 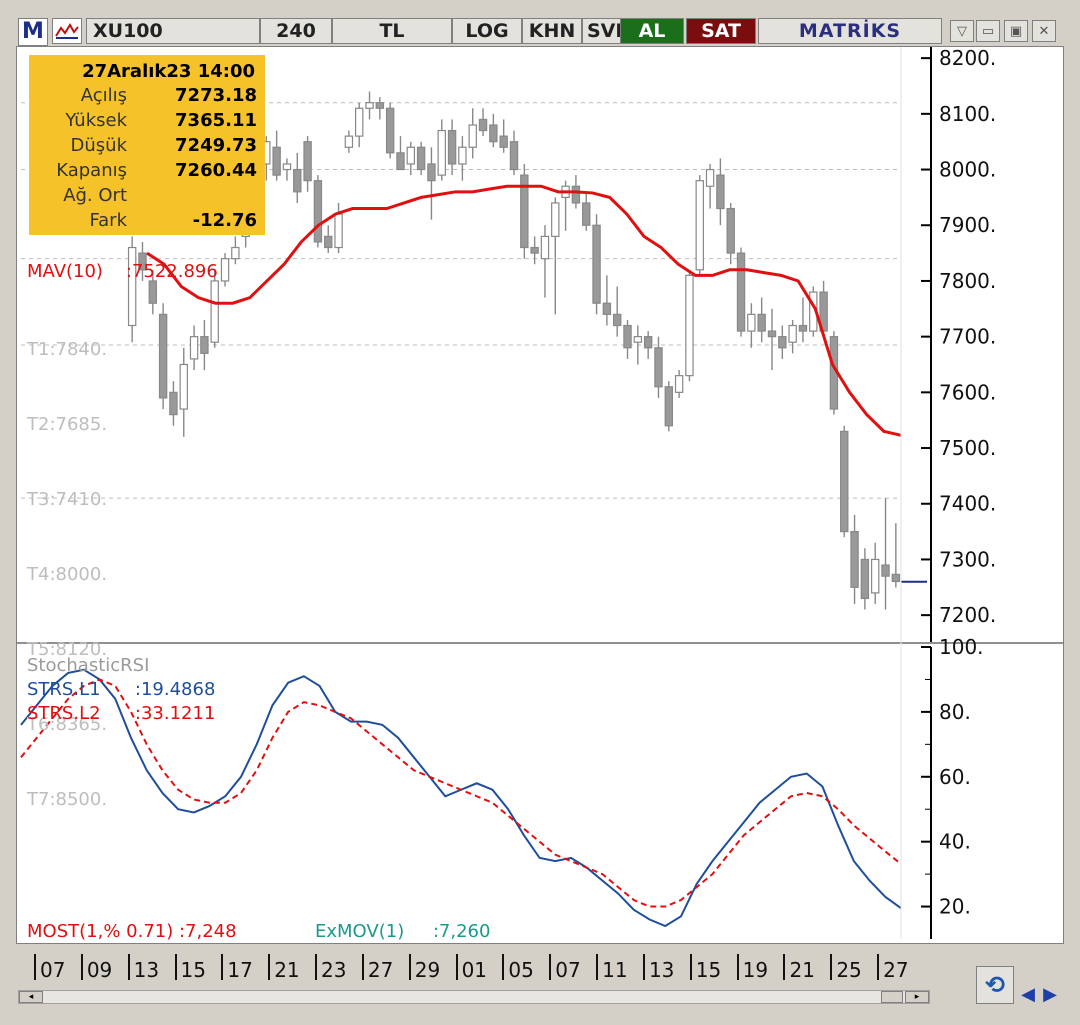 I want to click on nav-right-icon: ▶, so click(x=1050, y=994).